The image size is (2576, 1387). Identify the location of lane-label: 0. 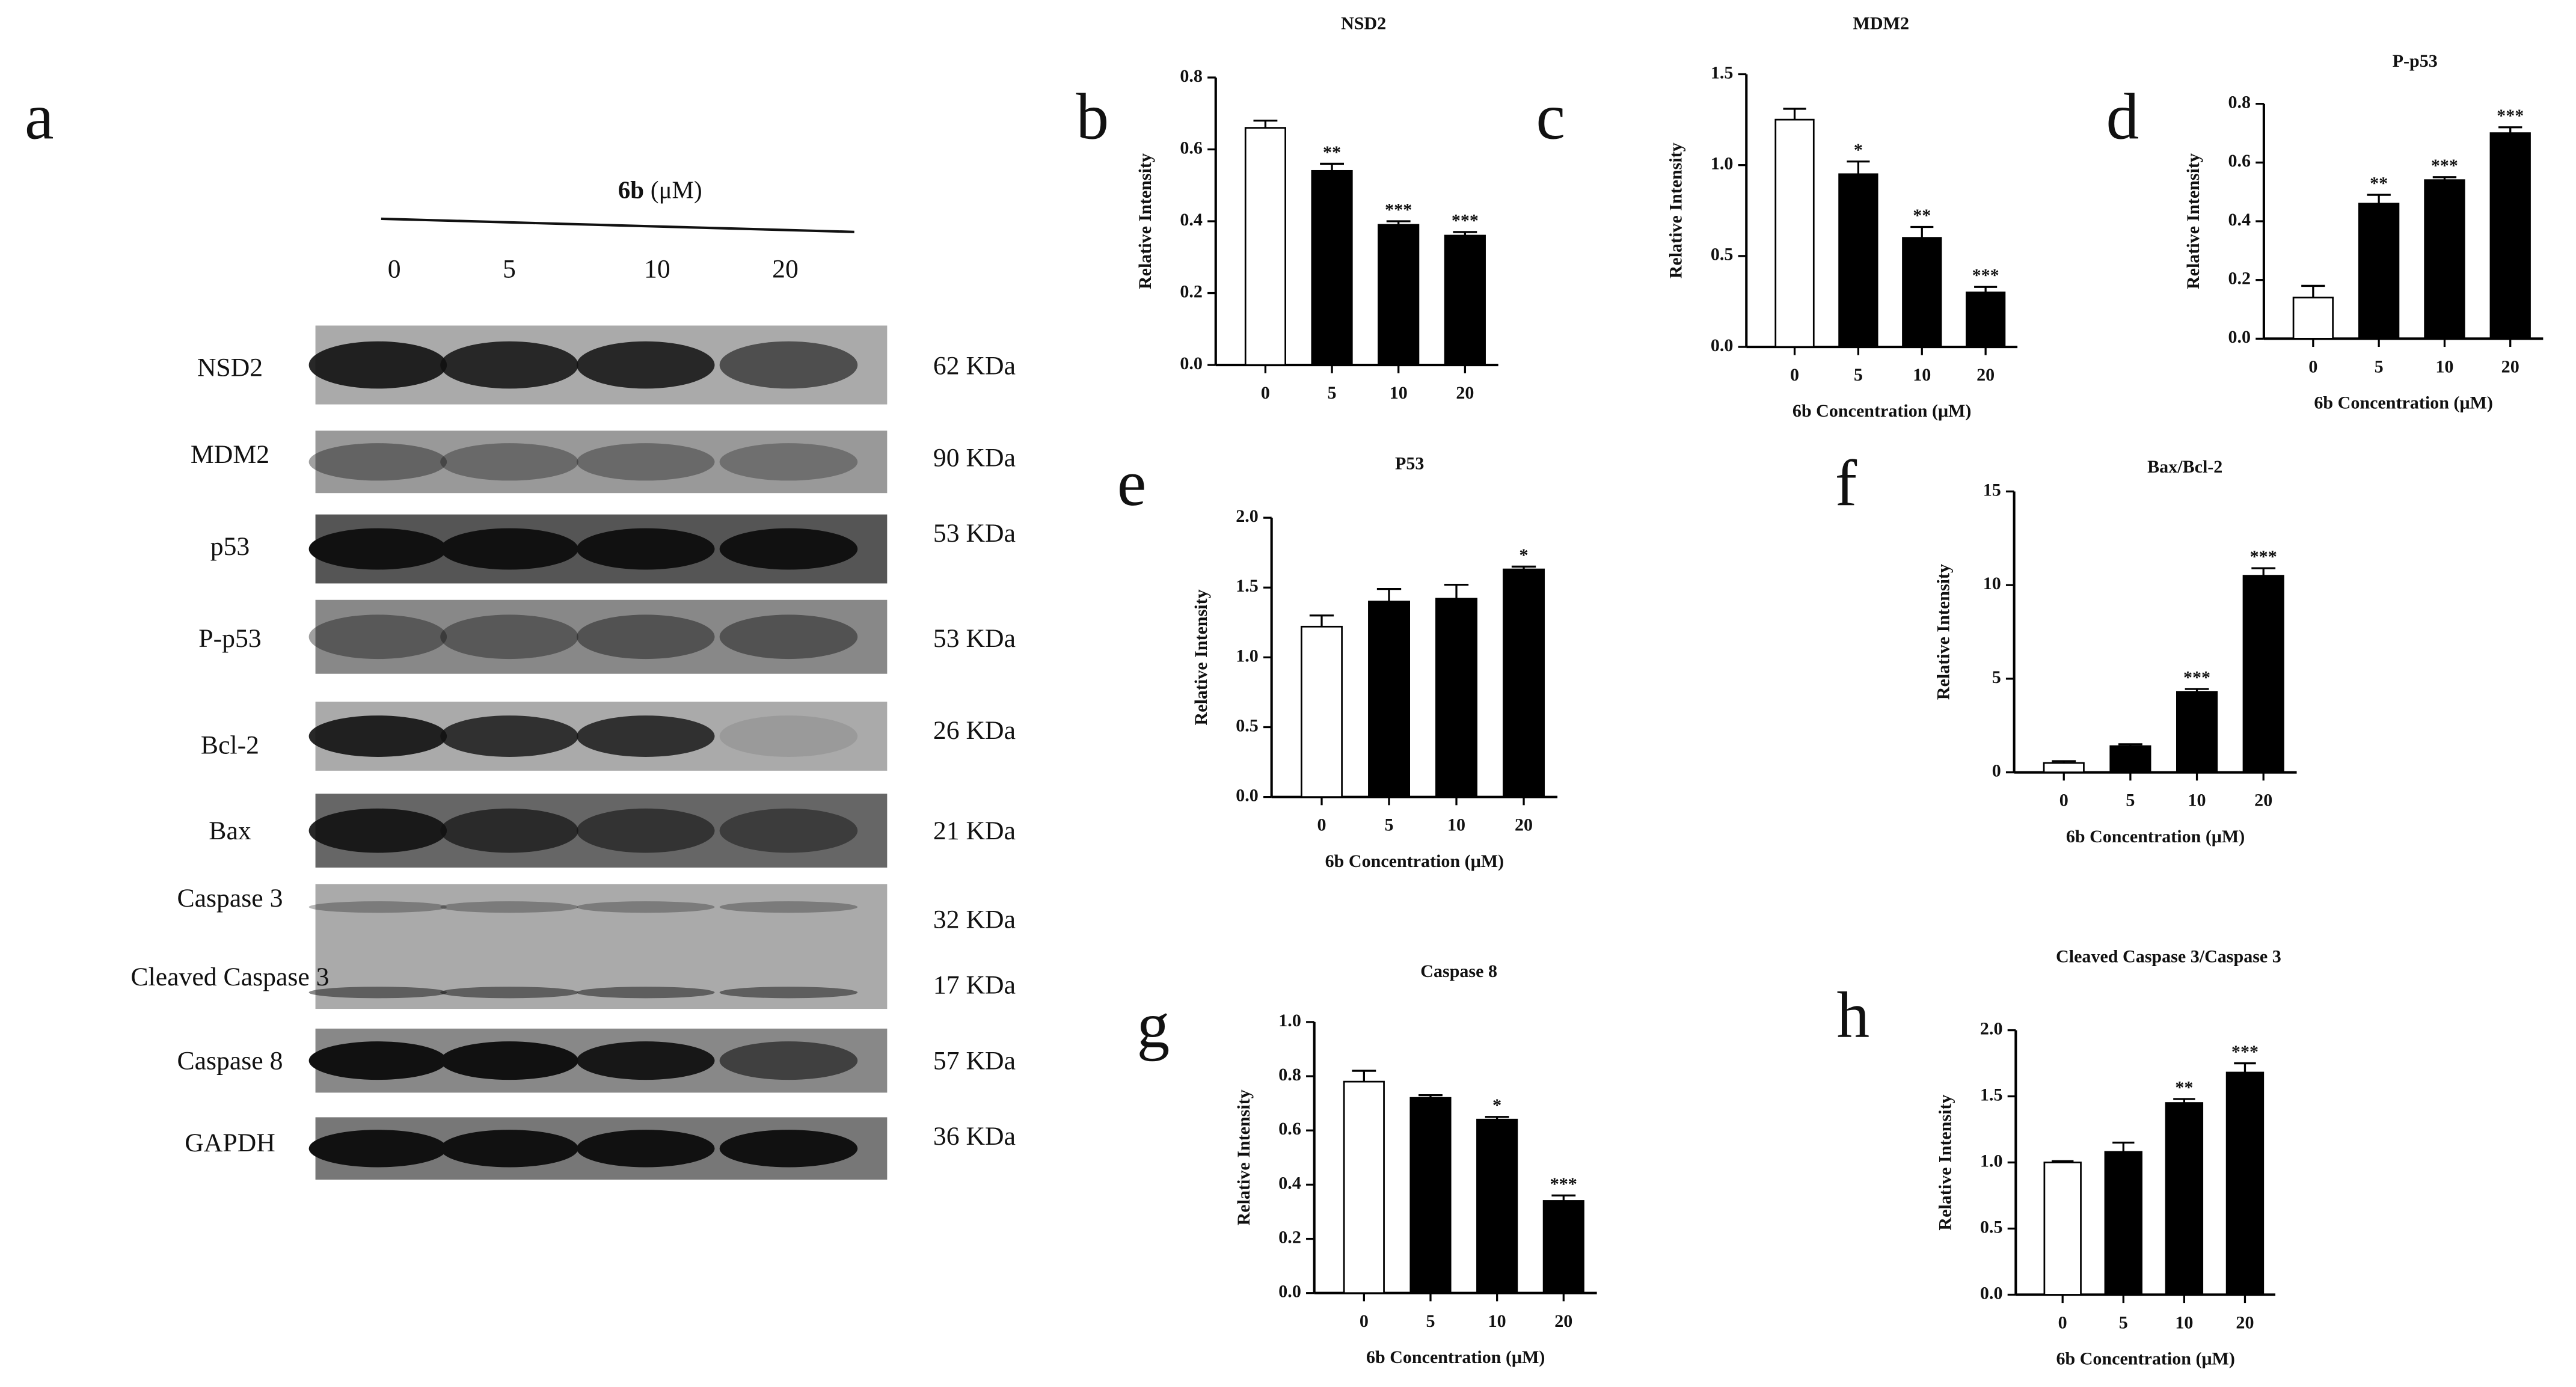
(394, 268).